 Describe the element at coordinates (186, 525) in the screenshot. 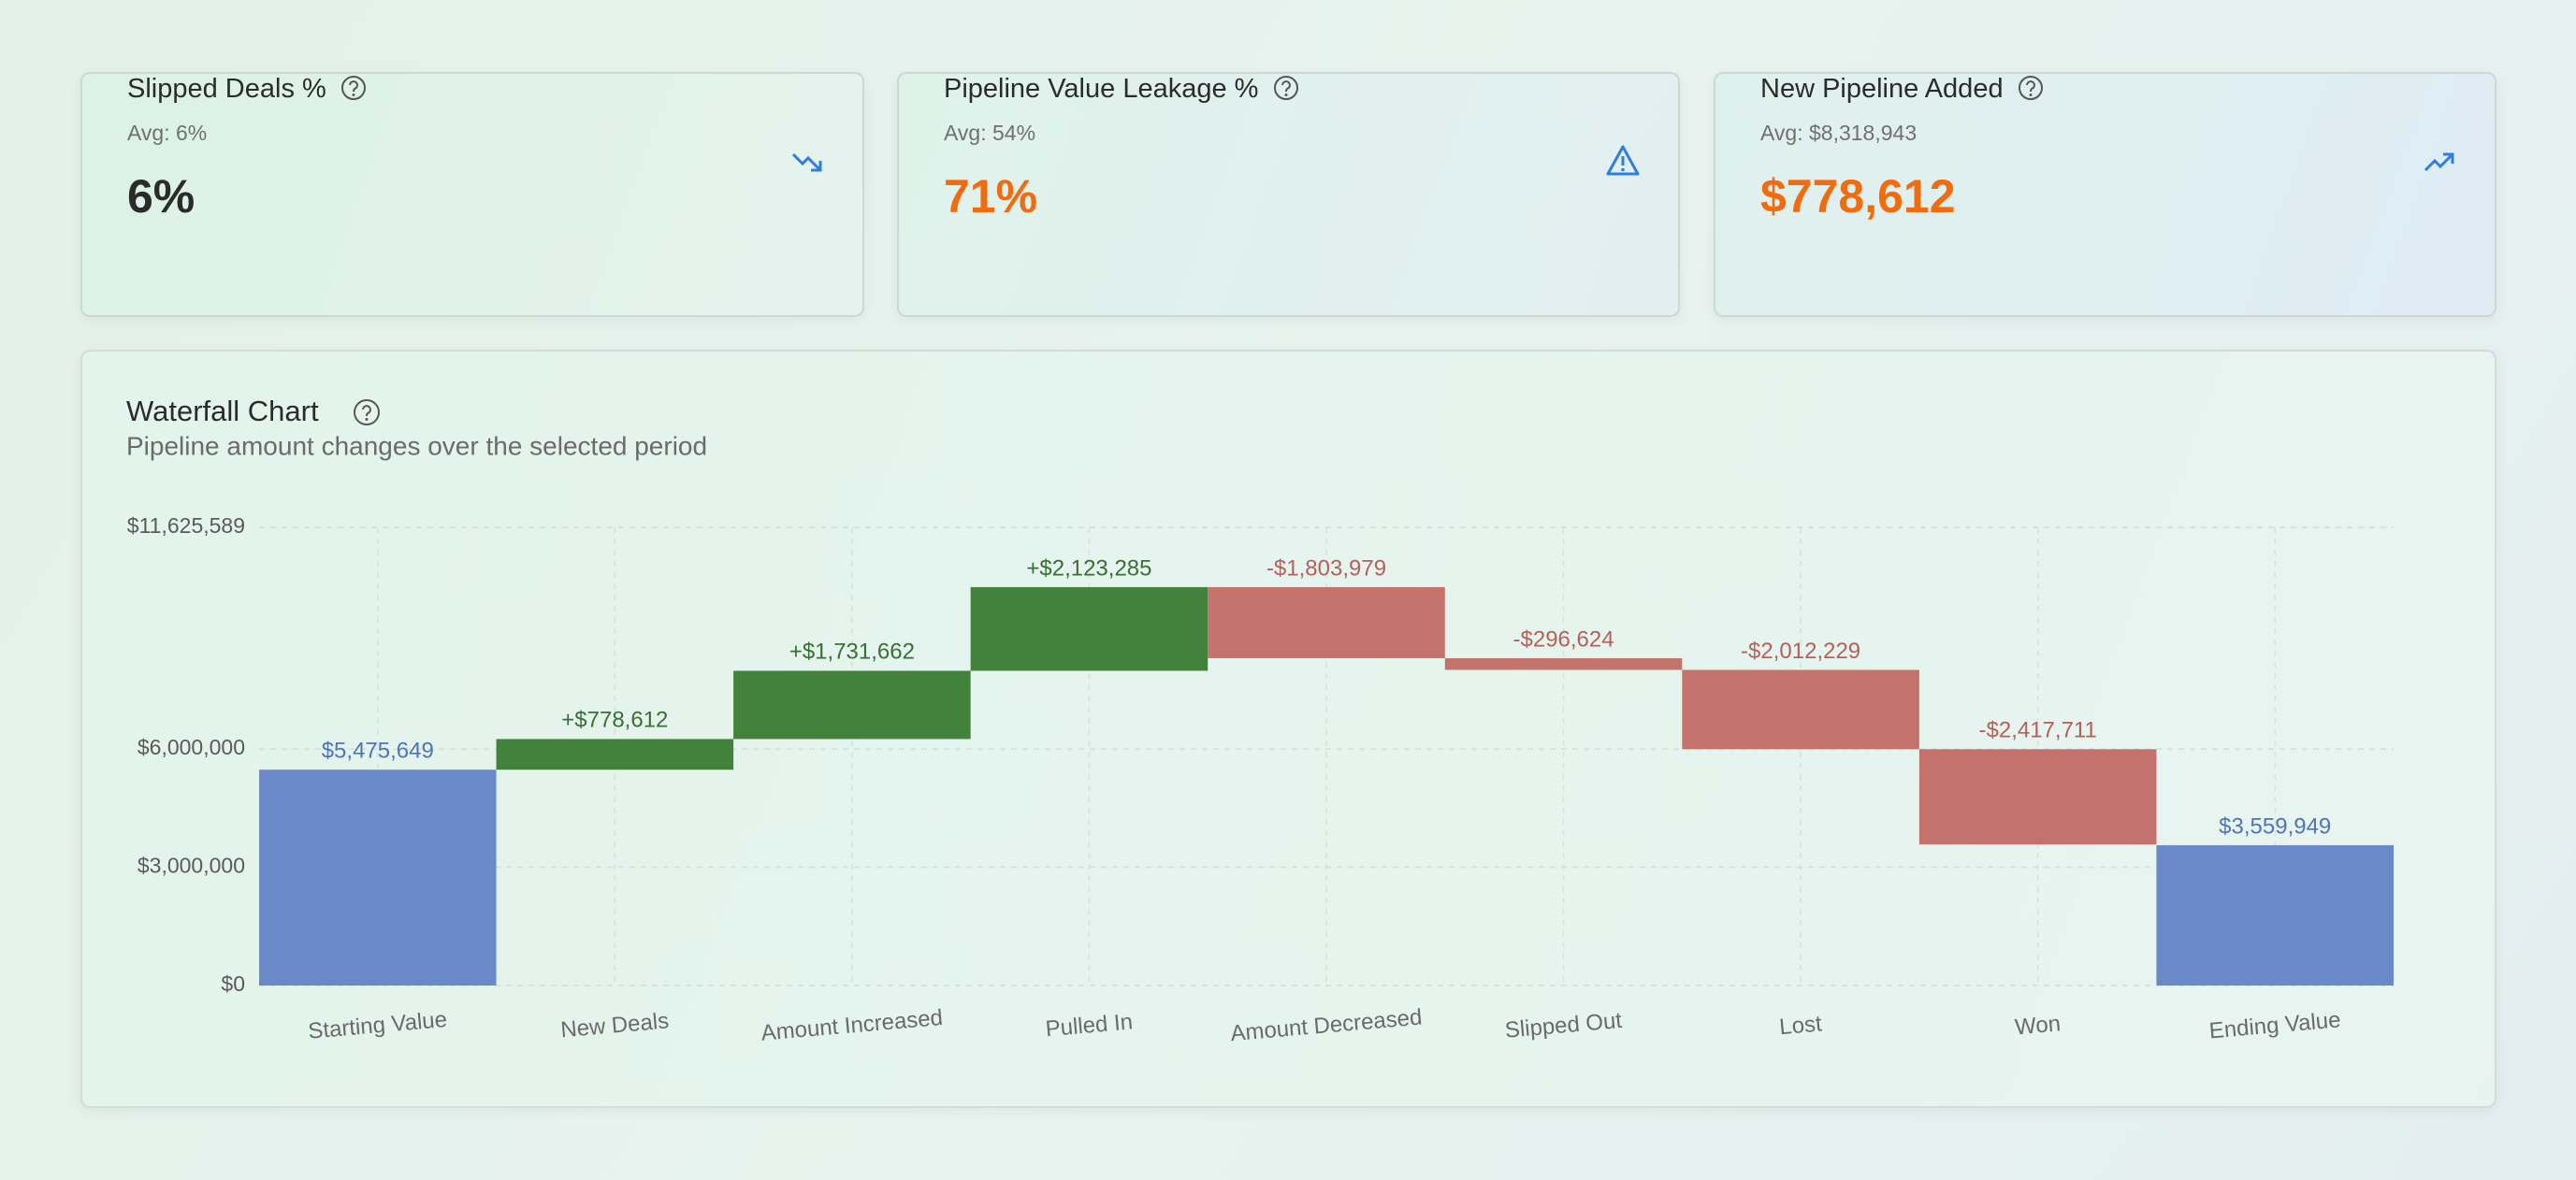

I see `y-tick-label: $11,625,589` at that location.